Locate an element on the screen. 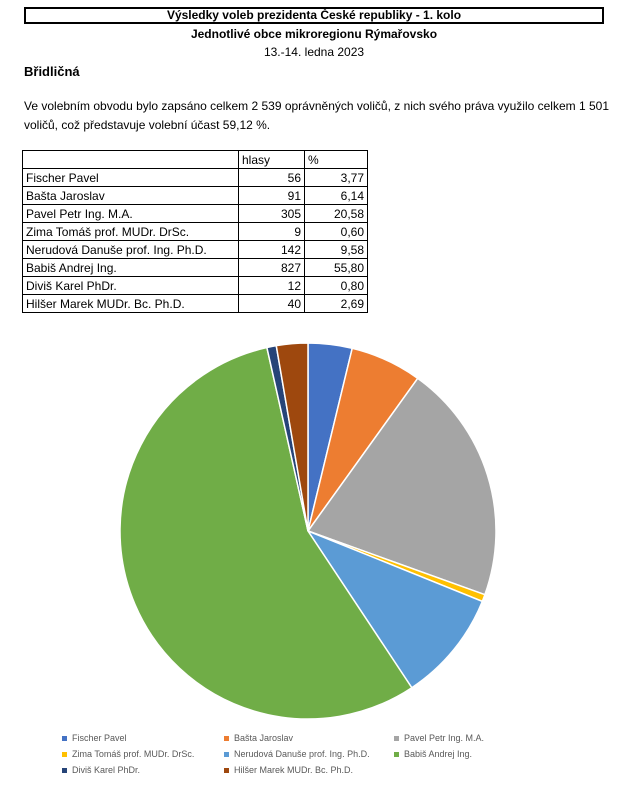 This screenshot has height=804, width=625. legend-label: Diviš Karel PhDr. is located at coordinates (106, 770).